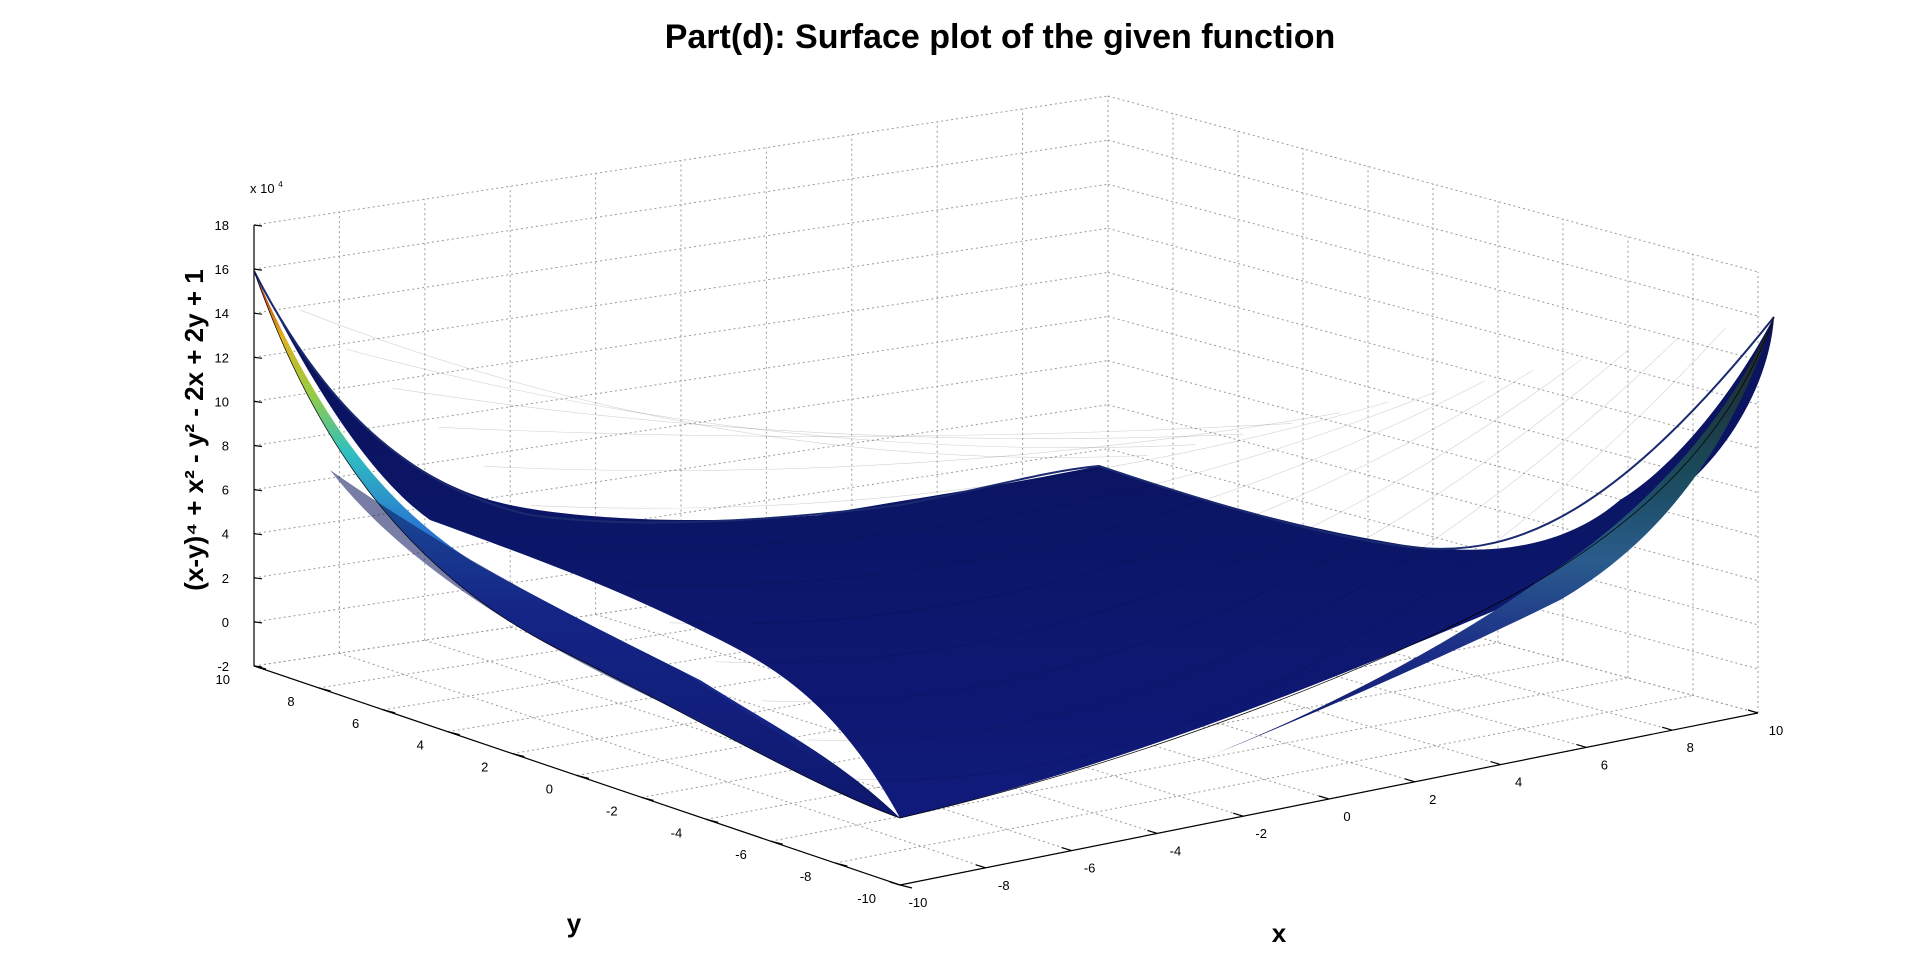 The width and height of the screenshot is (1920, 964). What do you see at coordinates (1261, 833) in the screenshot?
I see `x-tick-label: -2` at bounding box center [1261, 833].